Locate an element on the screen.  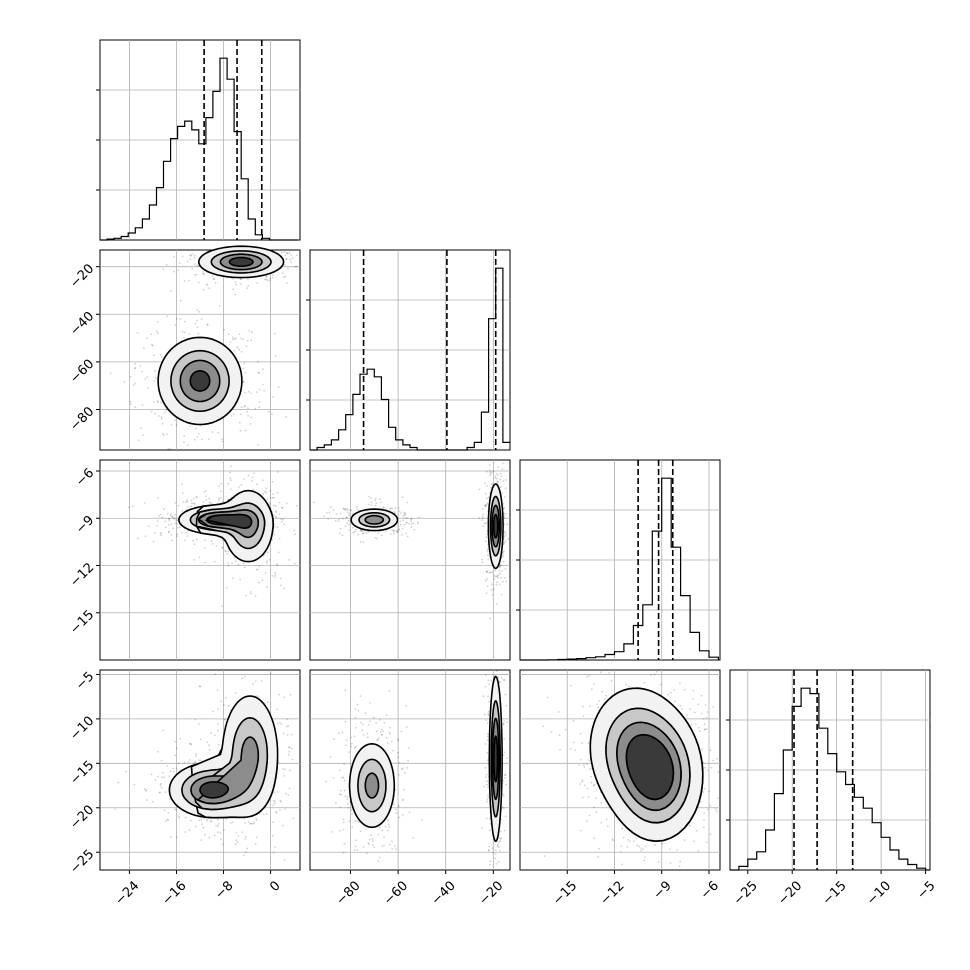
density-contour is located at coordinates (200, 380).